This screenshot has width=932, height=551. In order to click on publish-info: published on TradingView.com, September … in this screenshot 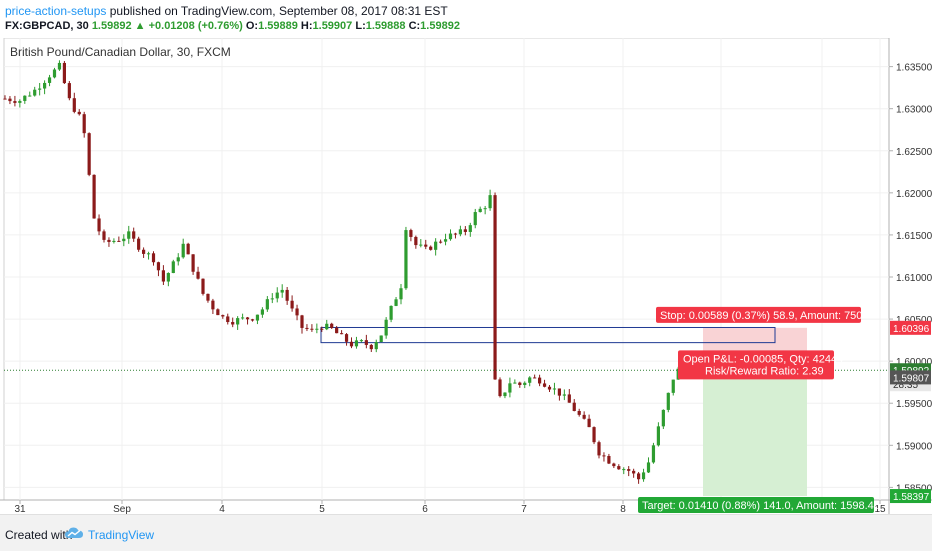, I will do `click(278, 11)`.